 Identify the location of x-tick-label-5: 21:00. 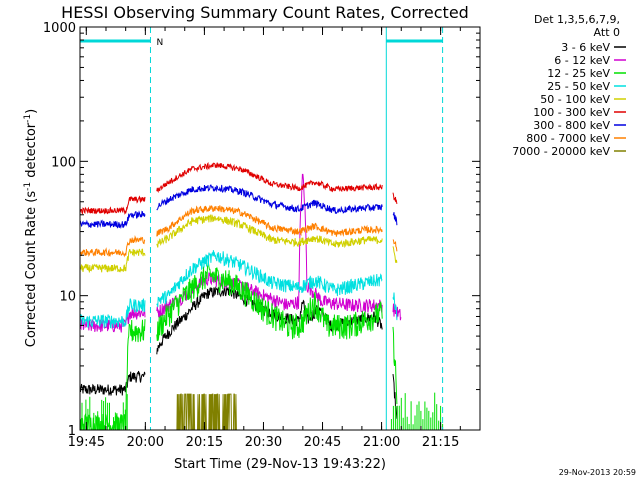
(381, 442).